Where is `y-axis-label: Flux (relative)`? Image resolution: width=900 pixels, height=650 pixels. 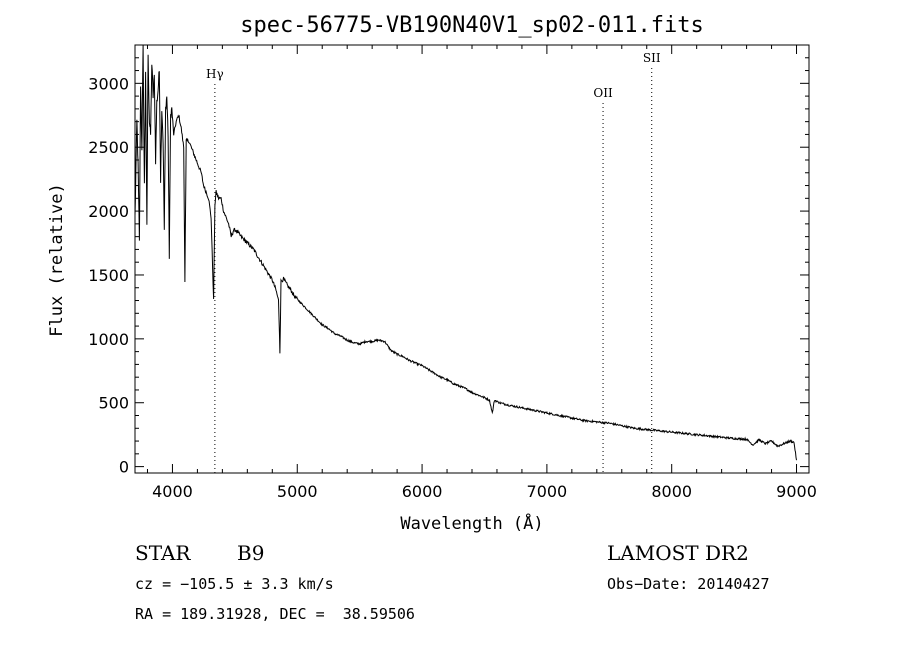
y-axis-label: Flux (relative) is located at coordinates (57, 260).